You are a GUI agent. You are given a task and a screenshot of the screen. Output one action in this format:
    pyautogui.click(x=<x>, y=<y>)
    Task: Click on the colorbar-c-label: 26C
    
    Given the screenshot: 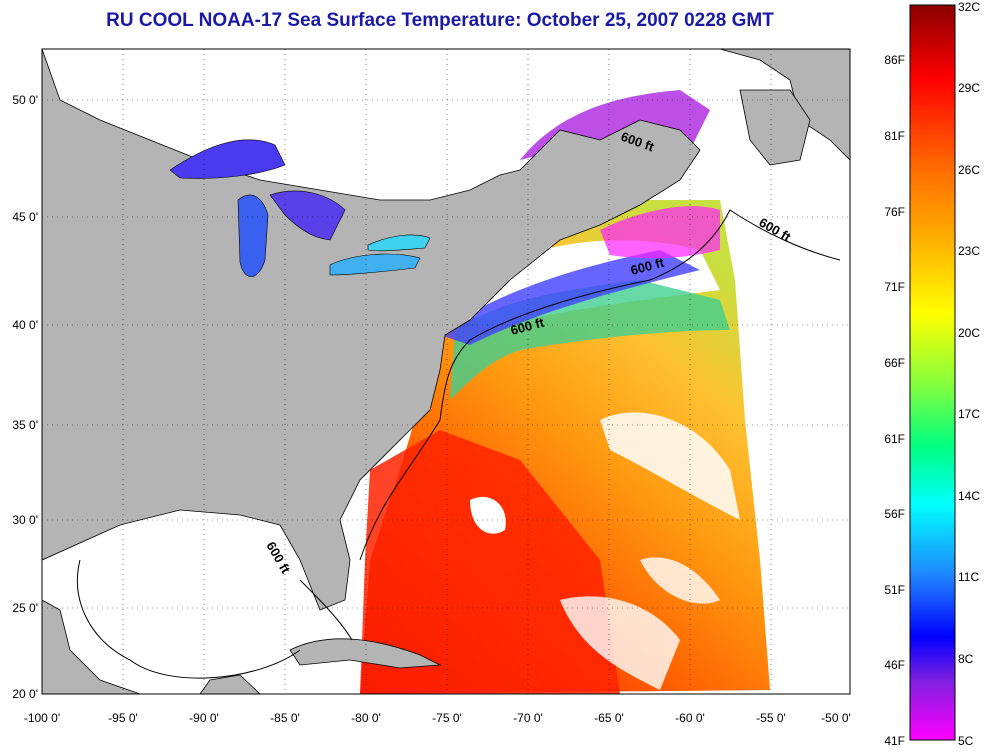 What is the action you would take?
    pyautogui.click(x=969, y=170)
    